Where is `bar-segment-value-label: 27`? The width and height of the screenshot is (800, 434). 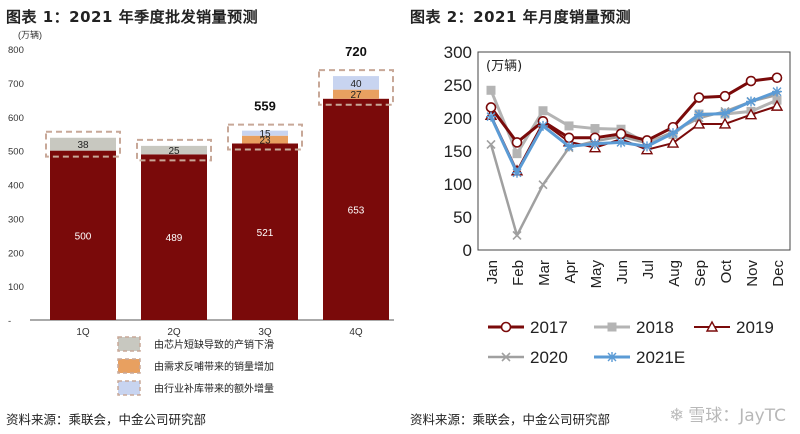
bar-segment-value-label: 27 is located at coordinates (356, 95).